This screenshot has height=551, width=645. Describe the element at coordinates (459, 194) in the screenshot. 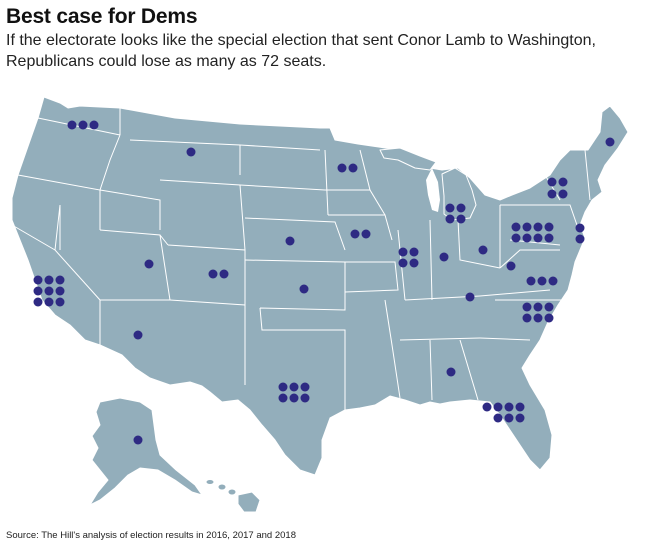

I see `michigan-lower` at that location.